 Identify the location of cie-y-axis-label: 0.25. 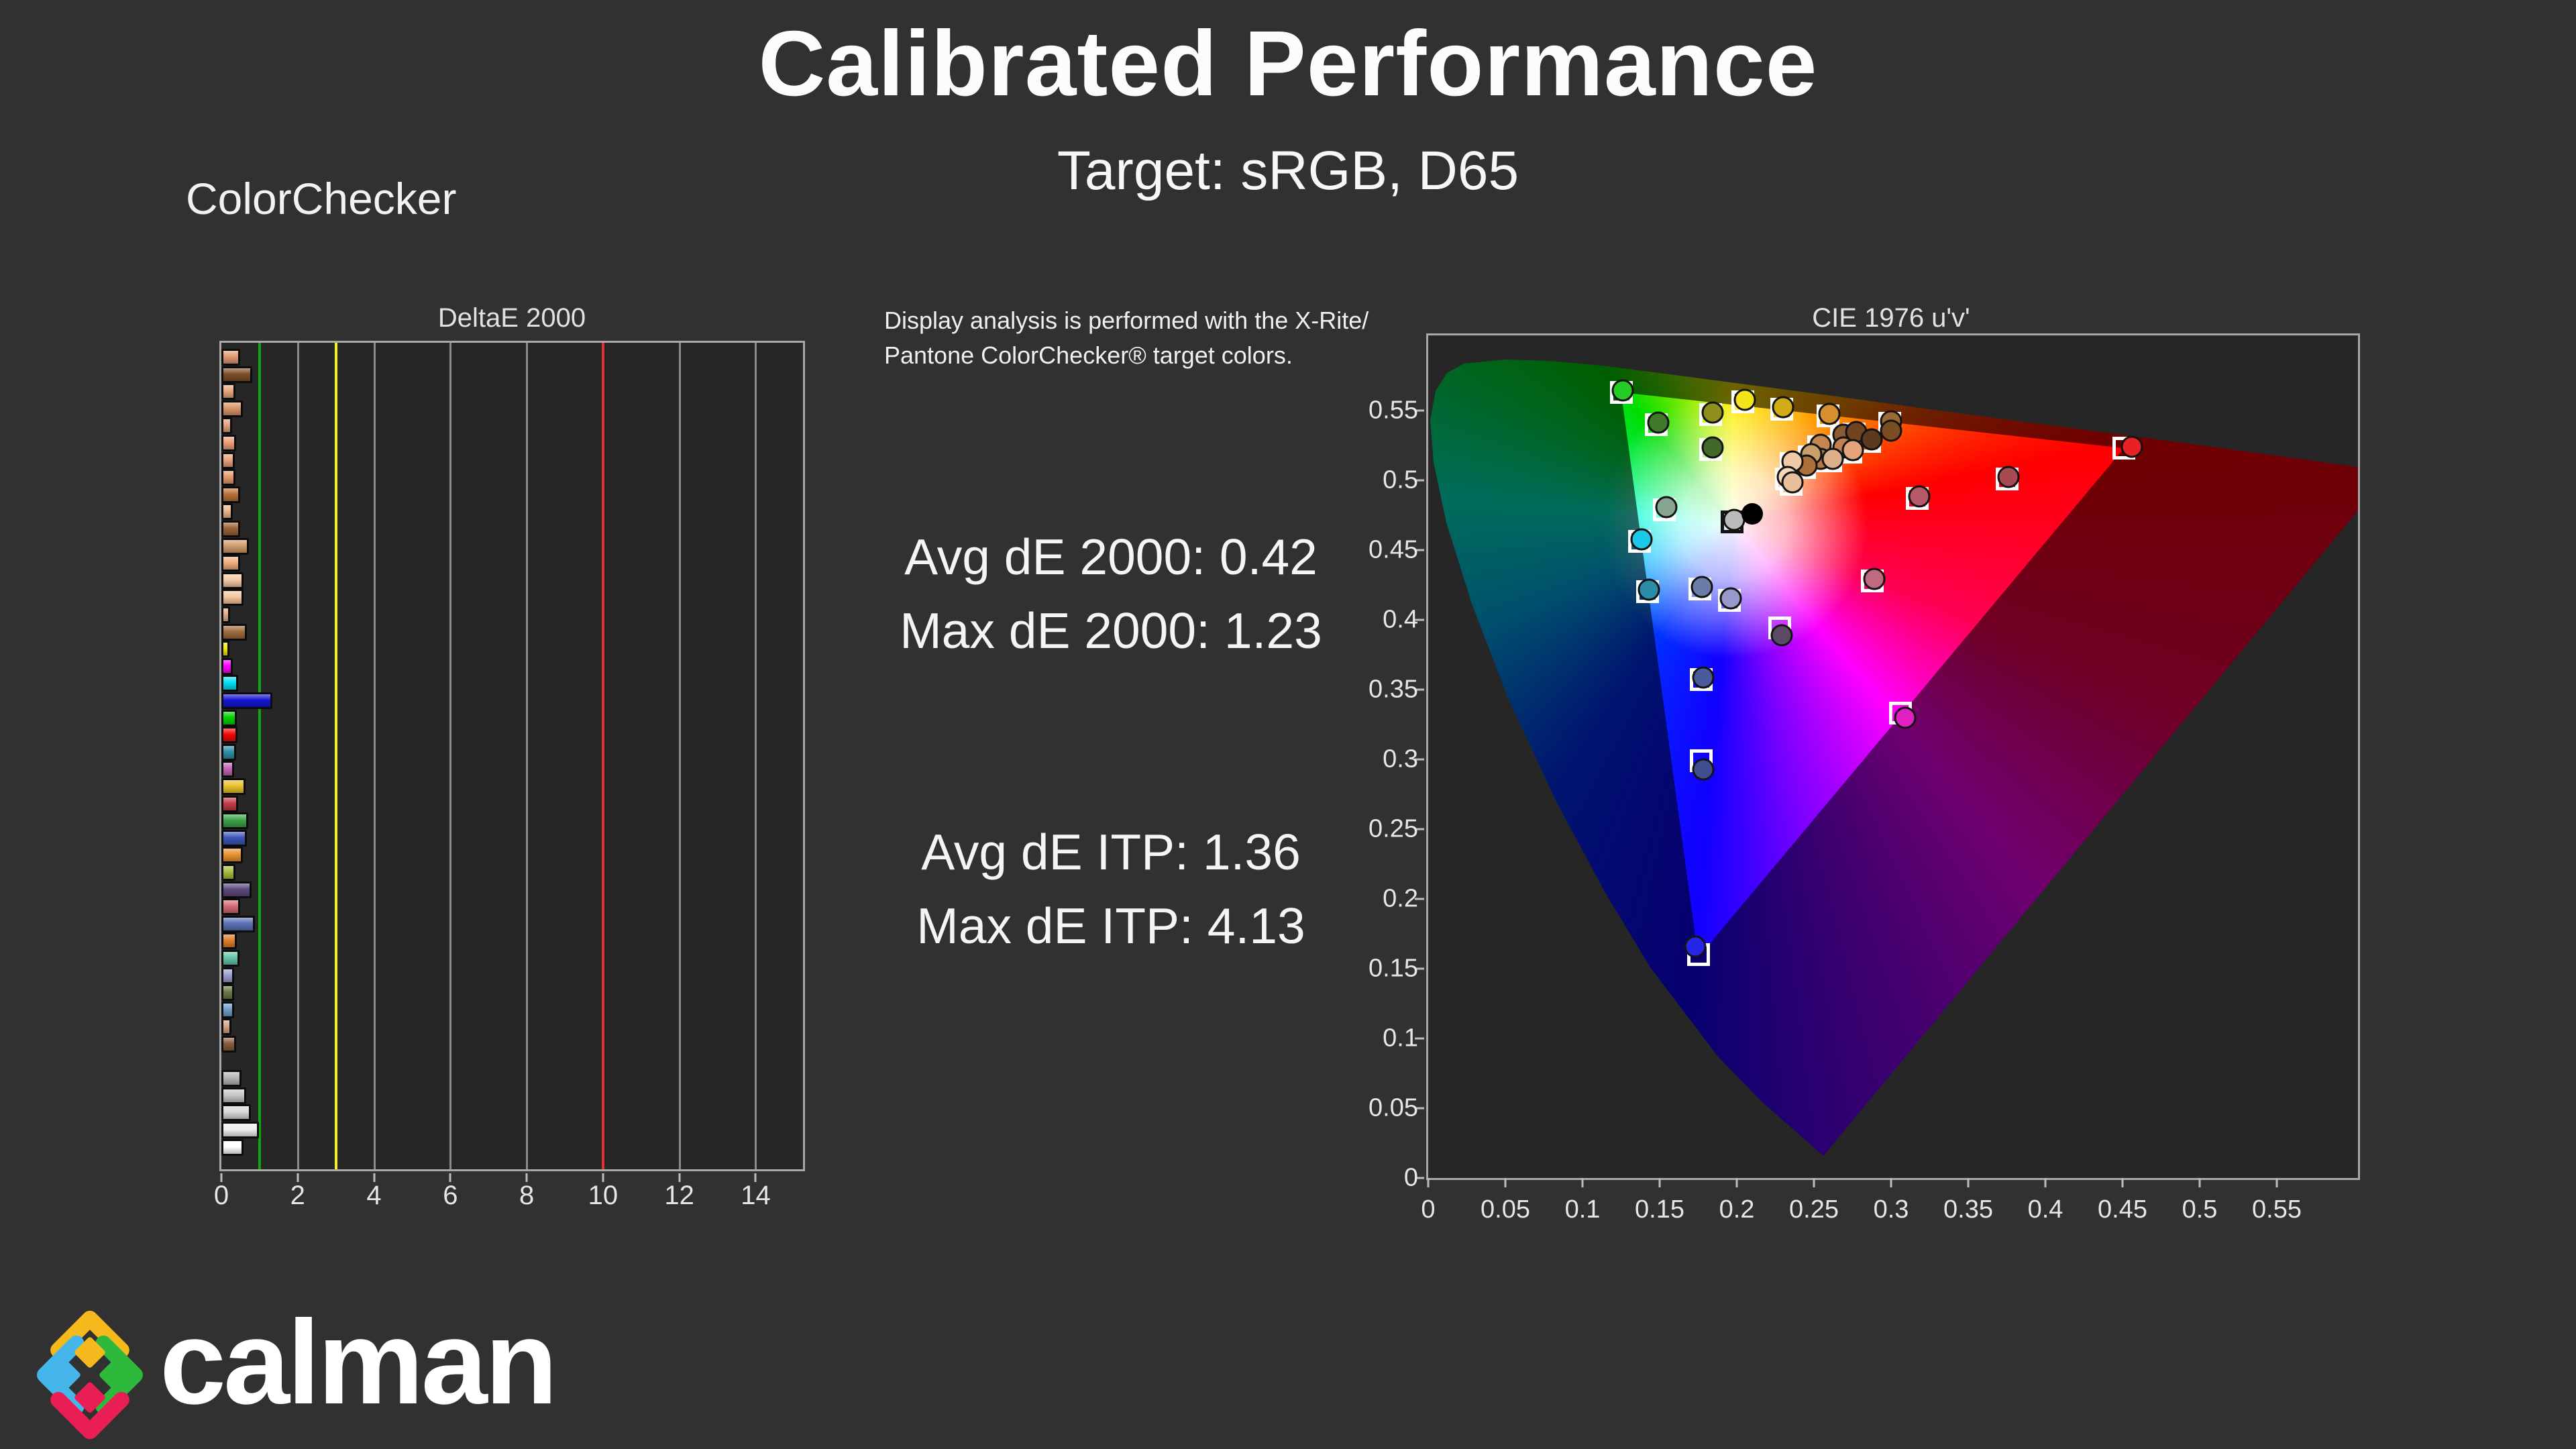
(1393, 828).